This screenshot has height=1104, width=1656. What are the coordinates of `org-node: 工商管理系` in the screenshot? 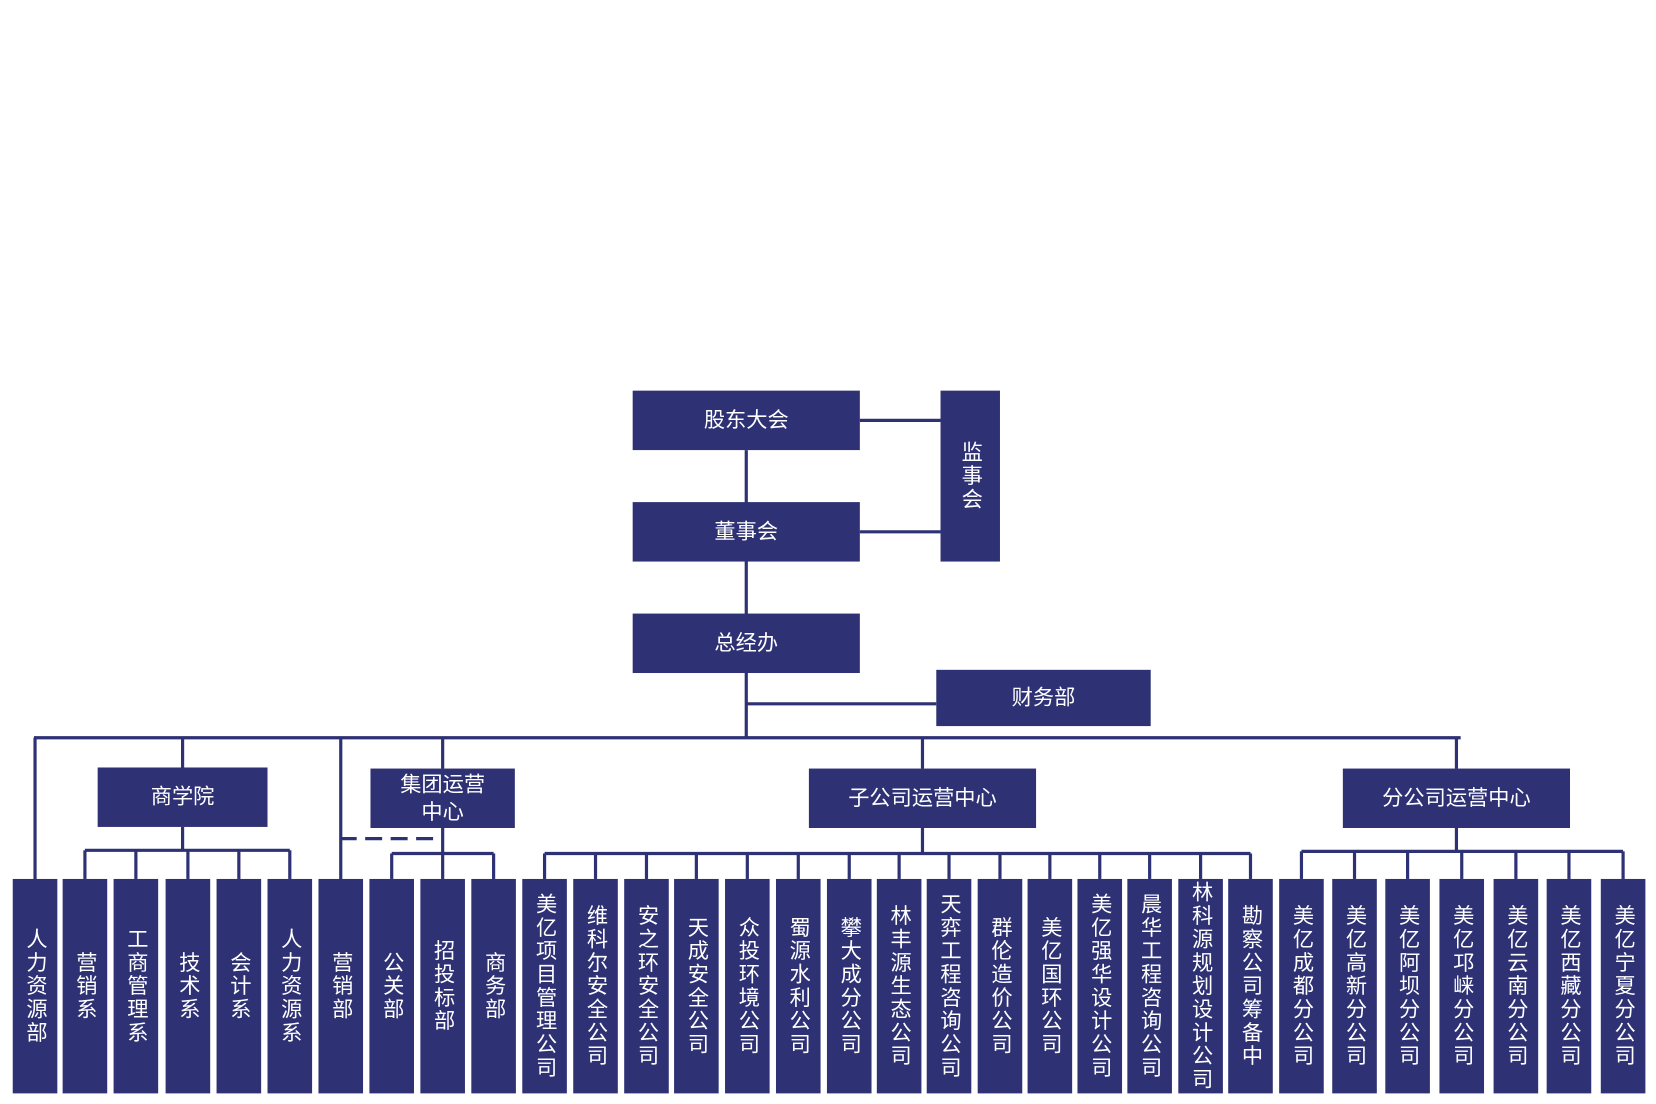 It's located at (136, 986).